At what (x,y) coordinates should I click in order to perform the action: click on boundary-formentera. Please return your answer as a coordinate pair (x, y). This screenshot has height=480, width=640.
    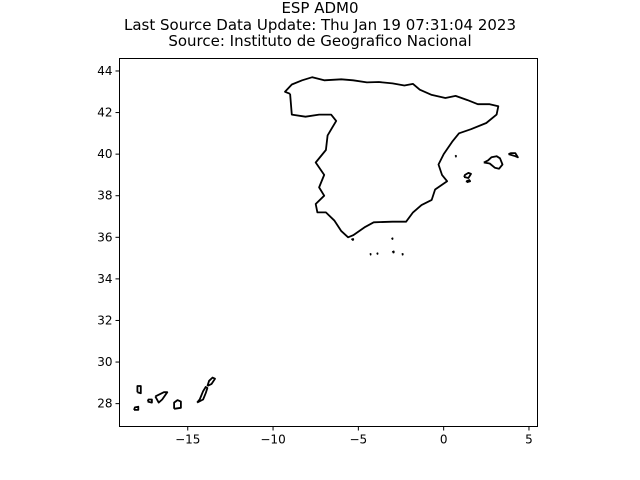
    Looking at the image, I should click on (468, 181).